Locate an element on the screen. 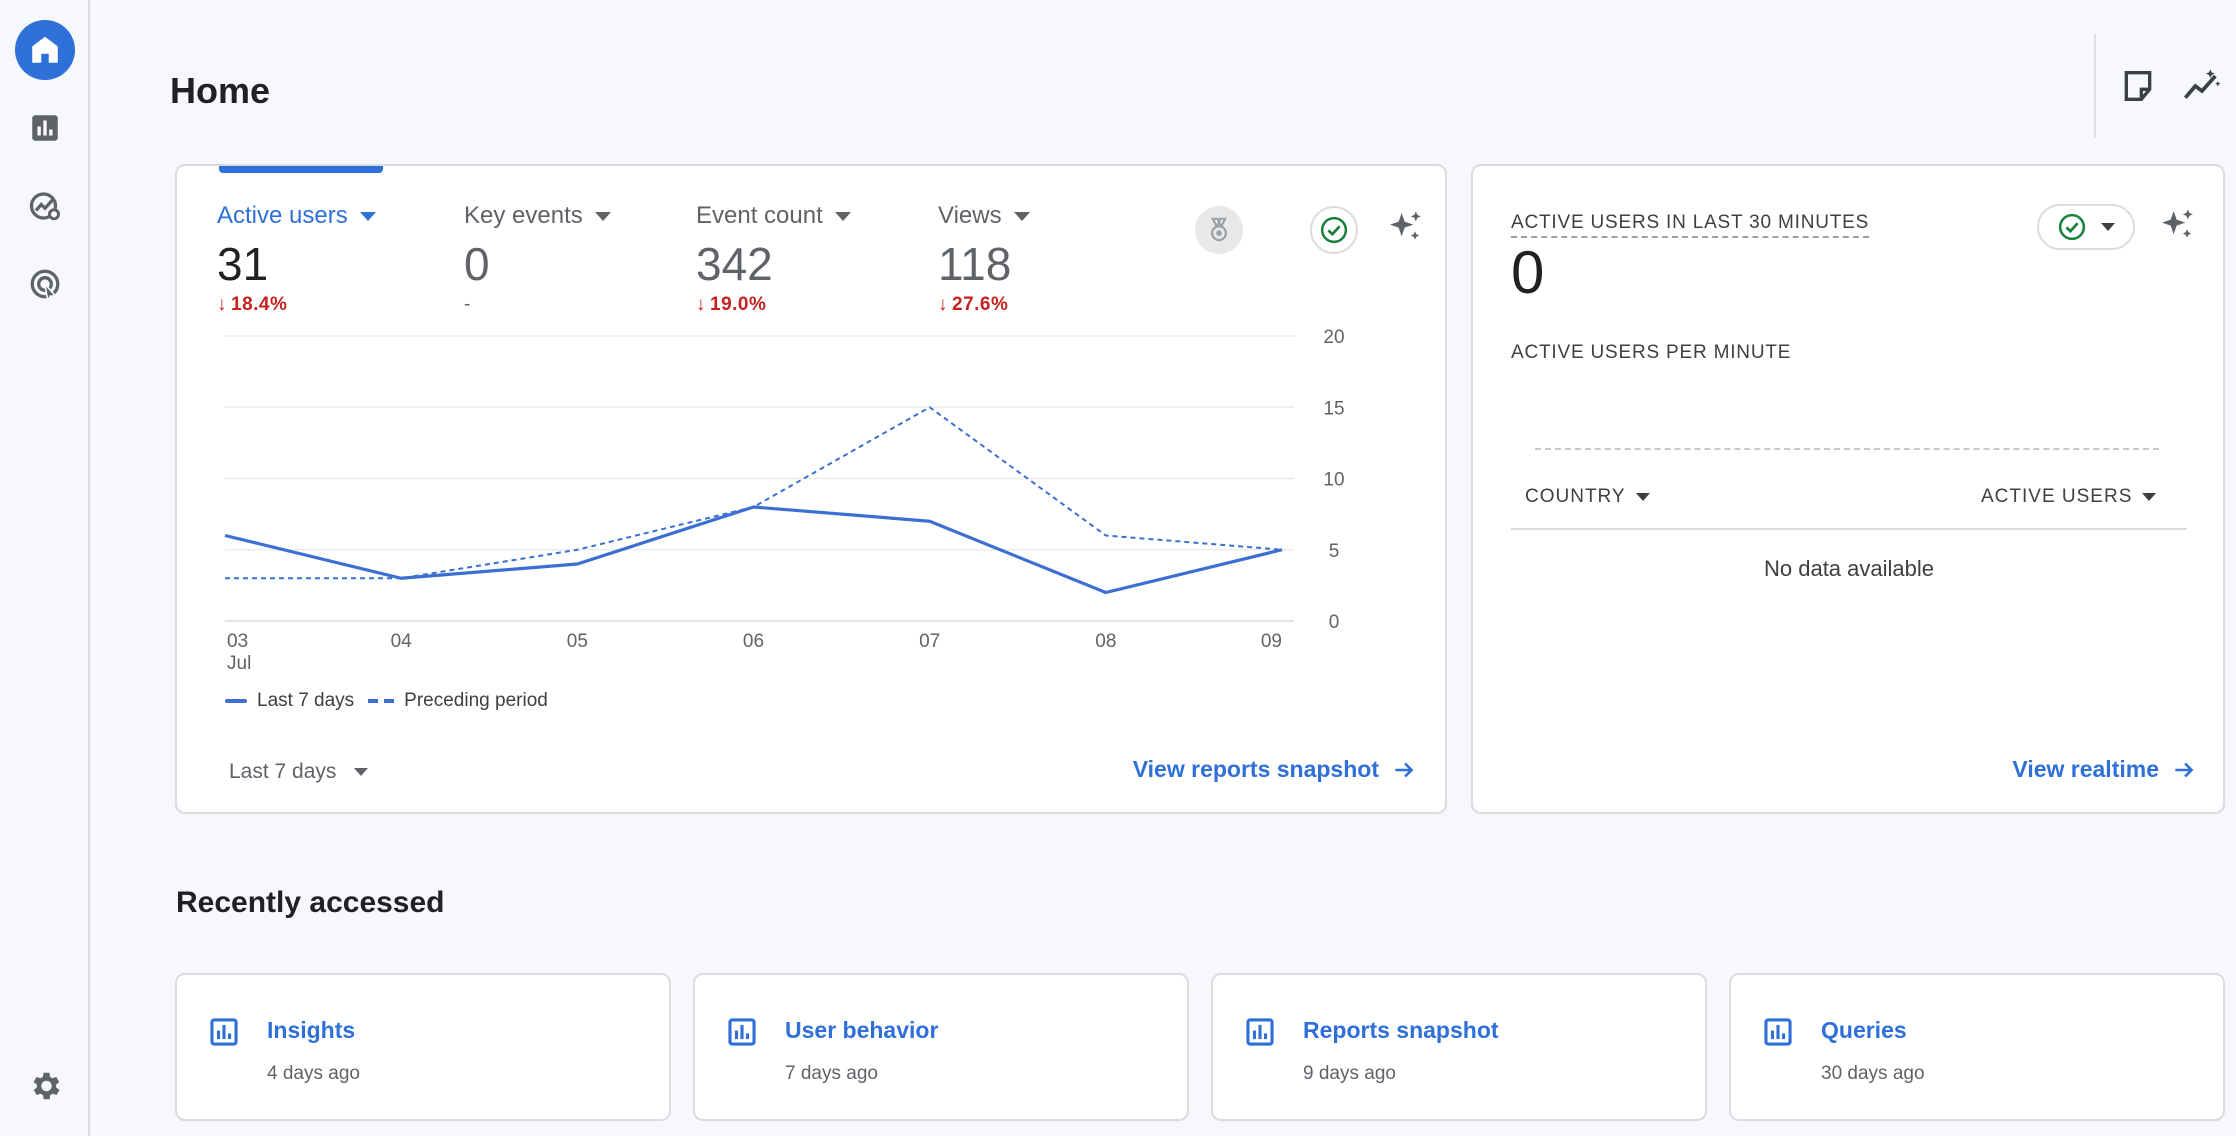 This screenshot has height=1136, width=2236. recent-item-title: Insights is located at coordinates (311, 1030).